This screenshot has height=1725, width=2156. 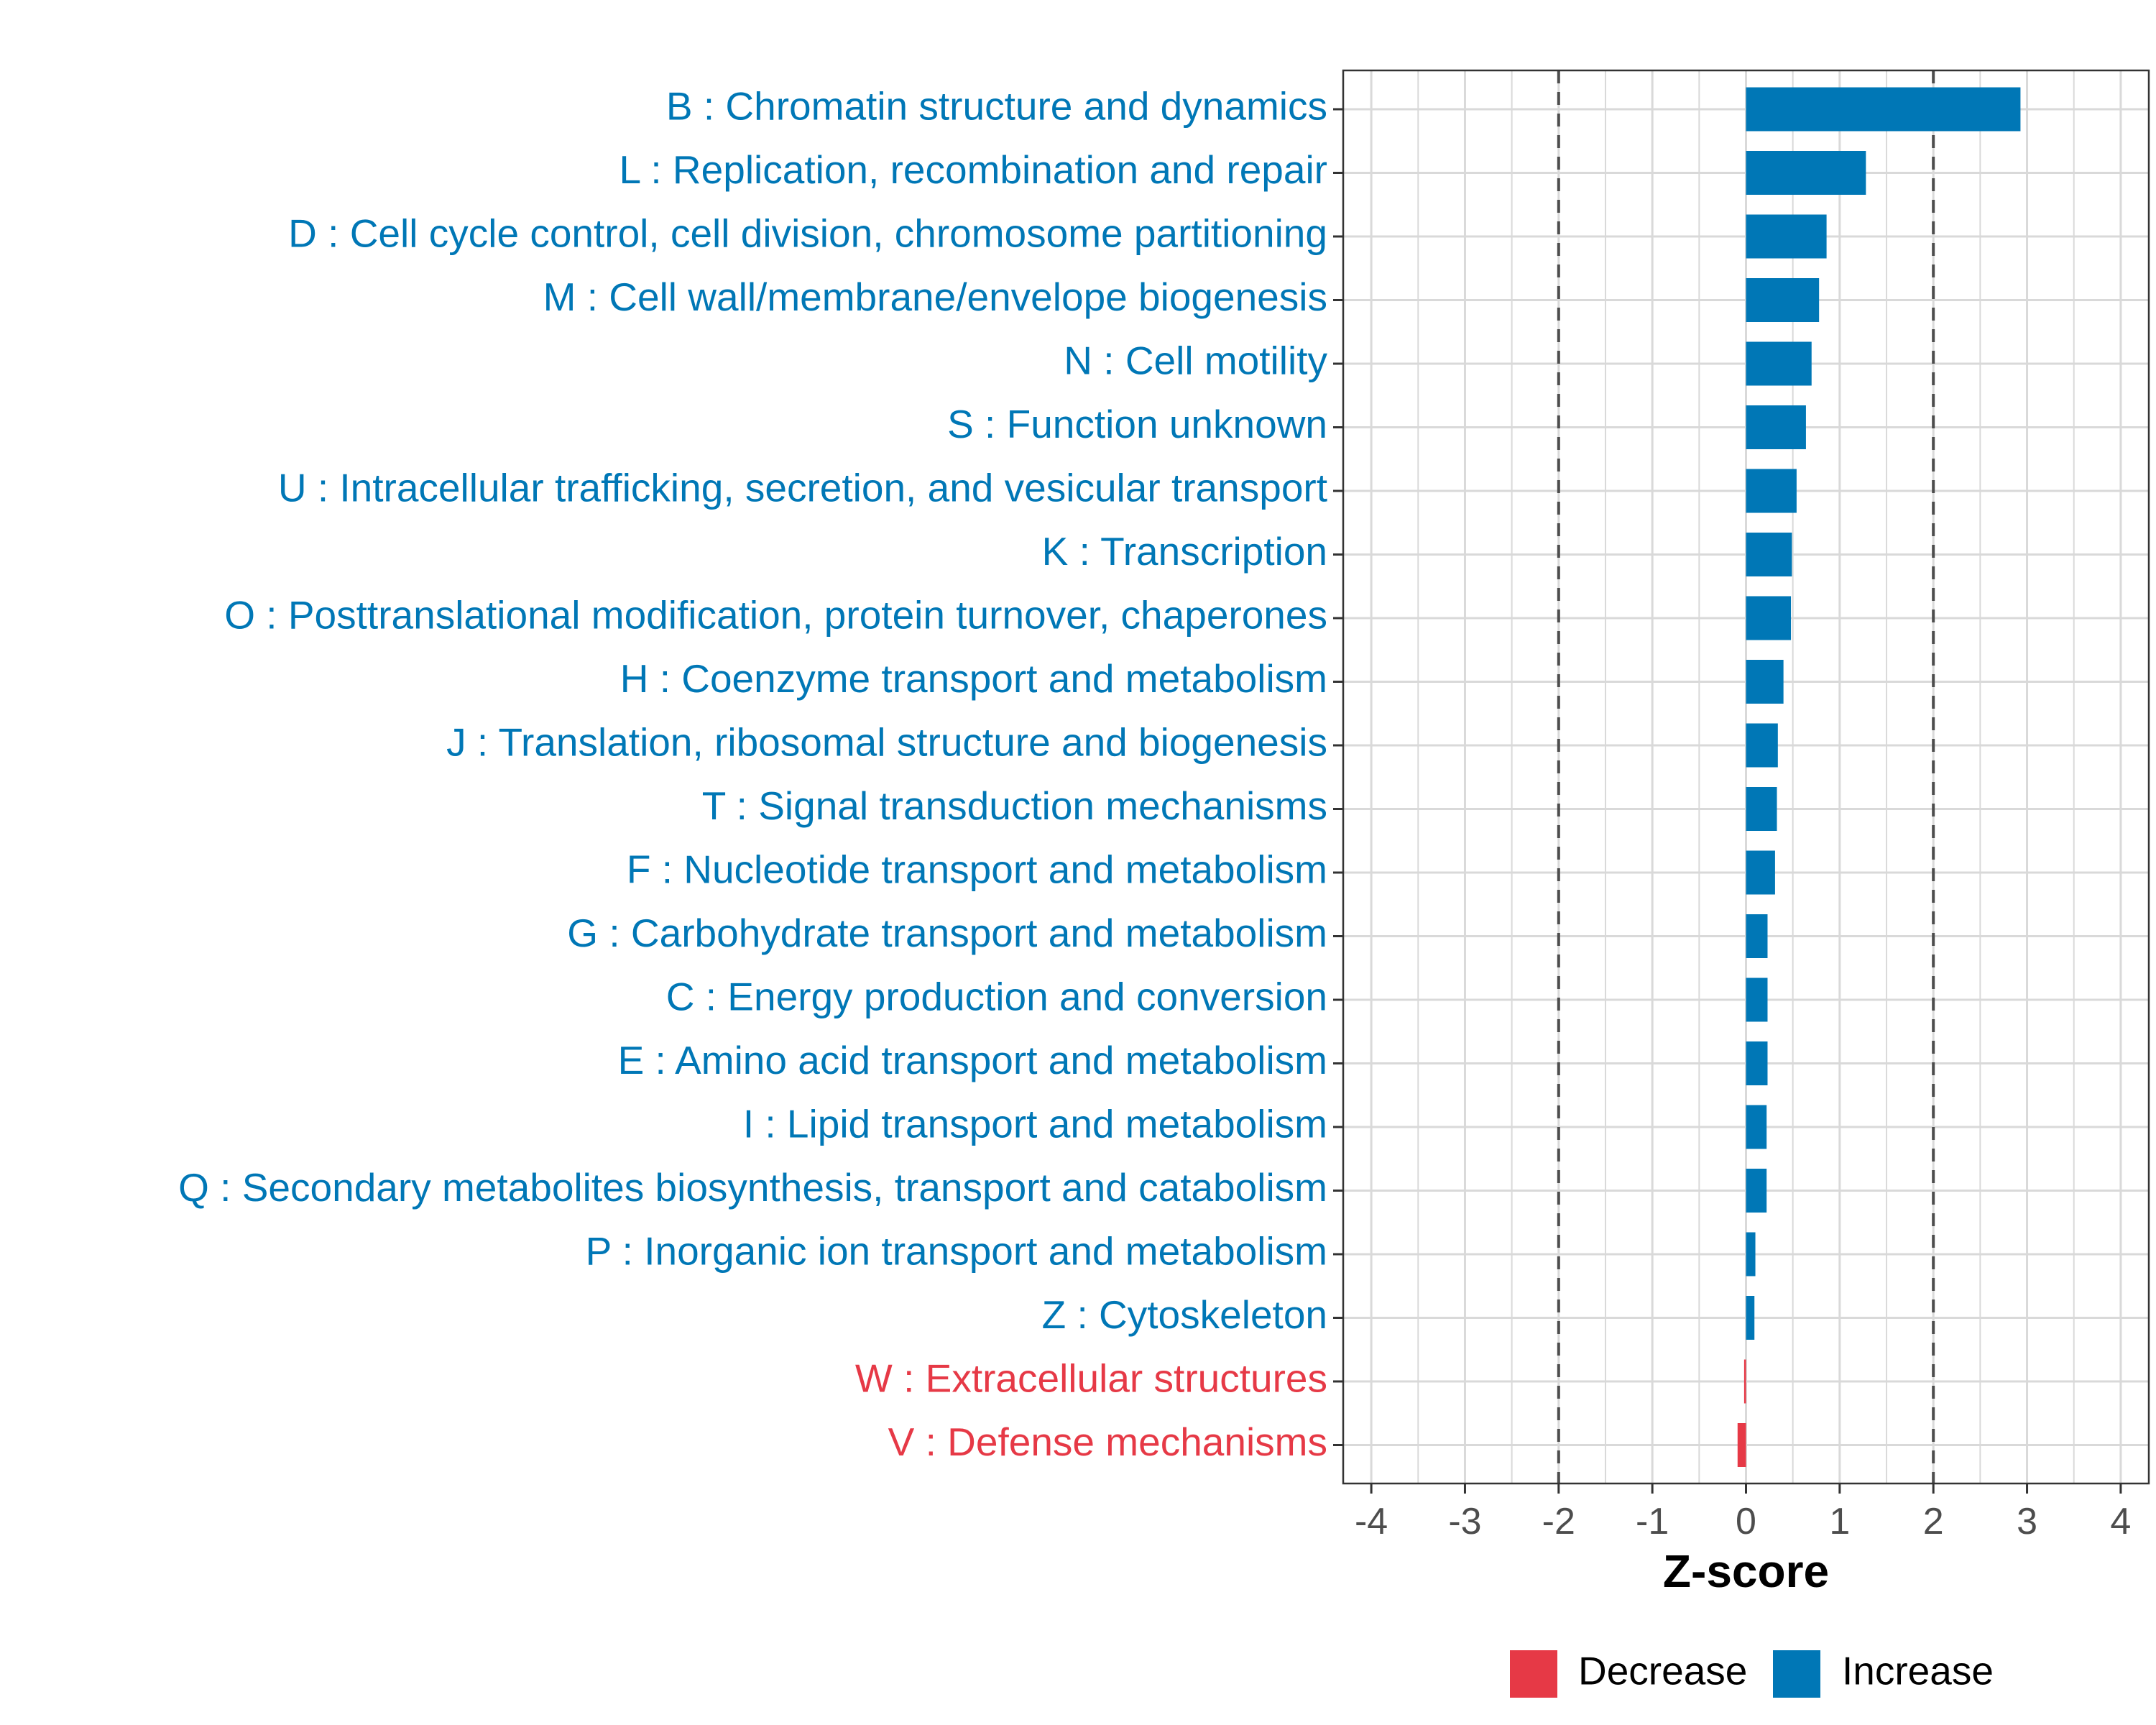 I want to click on x-tick-label: -1, so click(x=1652, y=1521).